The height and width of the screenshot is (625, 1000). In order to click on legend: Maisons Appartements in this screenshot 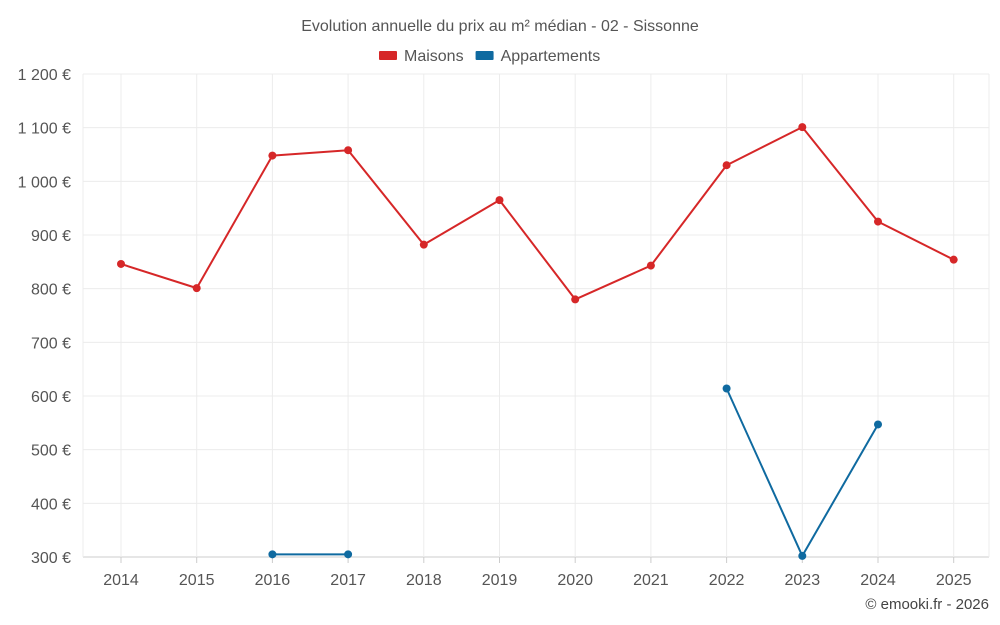, I will do `click(489, 56)`.